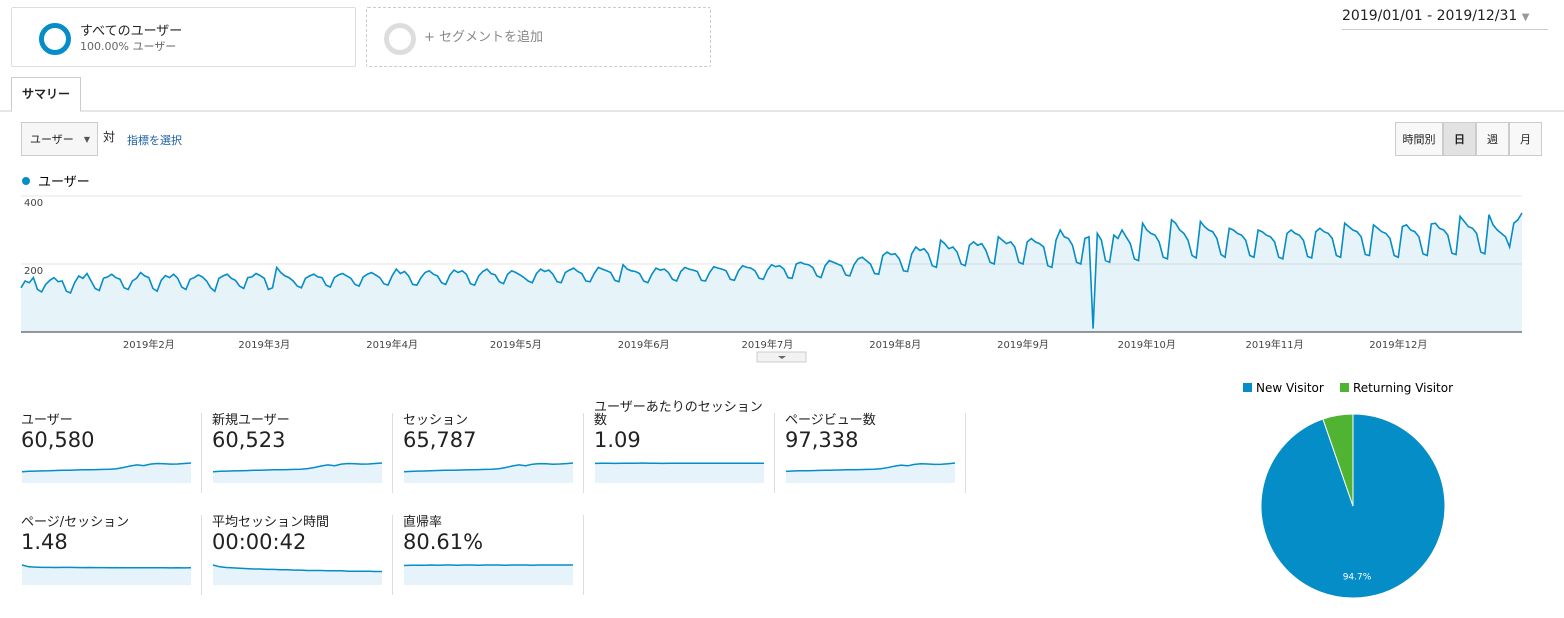 The height and width of the screenshot is (618, 1564). Describe the element at coordinates (782, 357) in the screenshot. I see `handle-arrow` at that location.